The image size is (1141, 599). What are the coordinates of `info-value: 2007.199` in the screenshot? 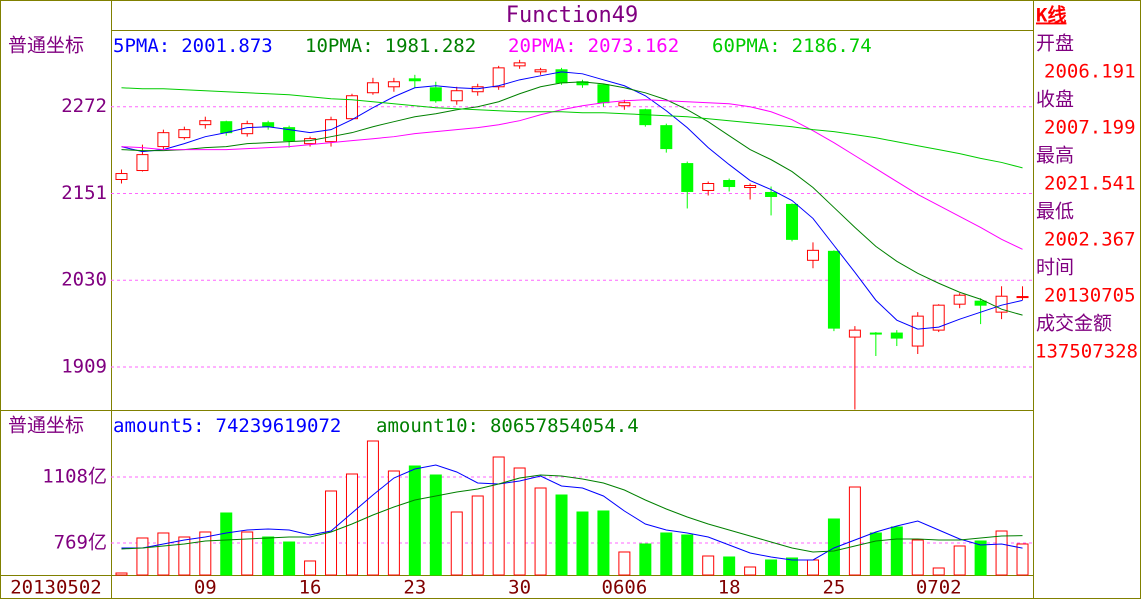 It's located at (1090, 128).